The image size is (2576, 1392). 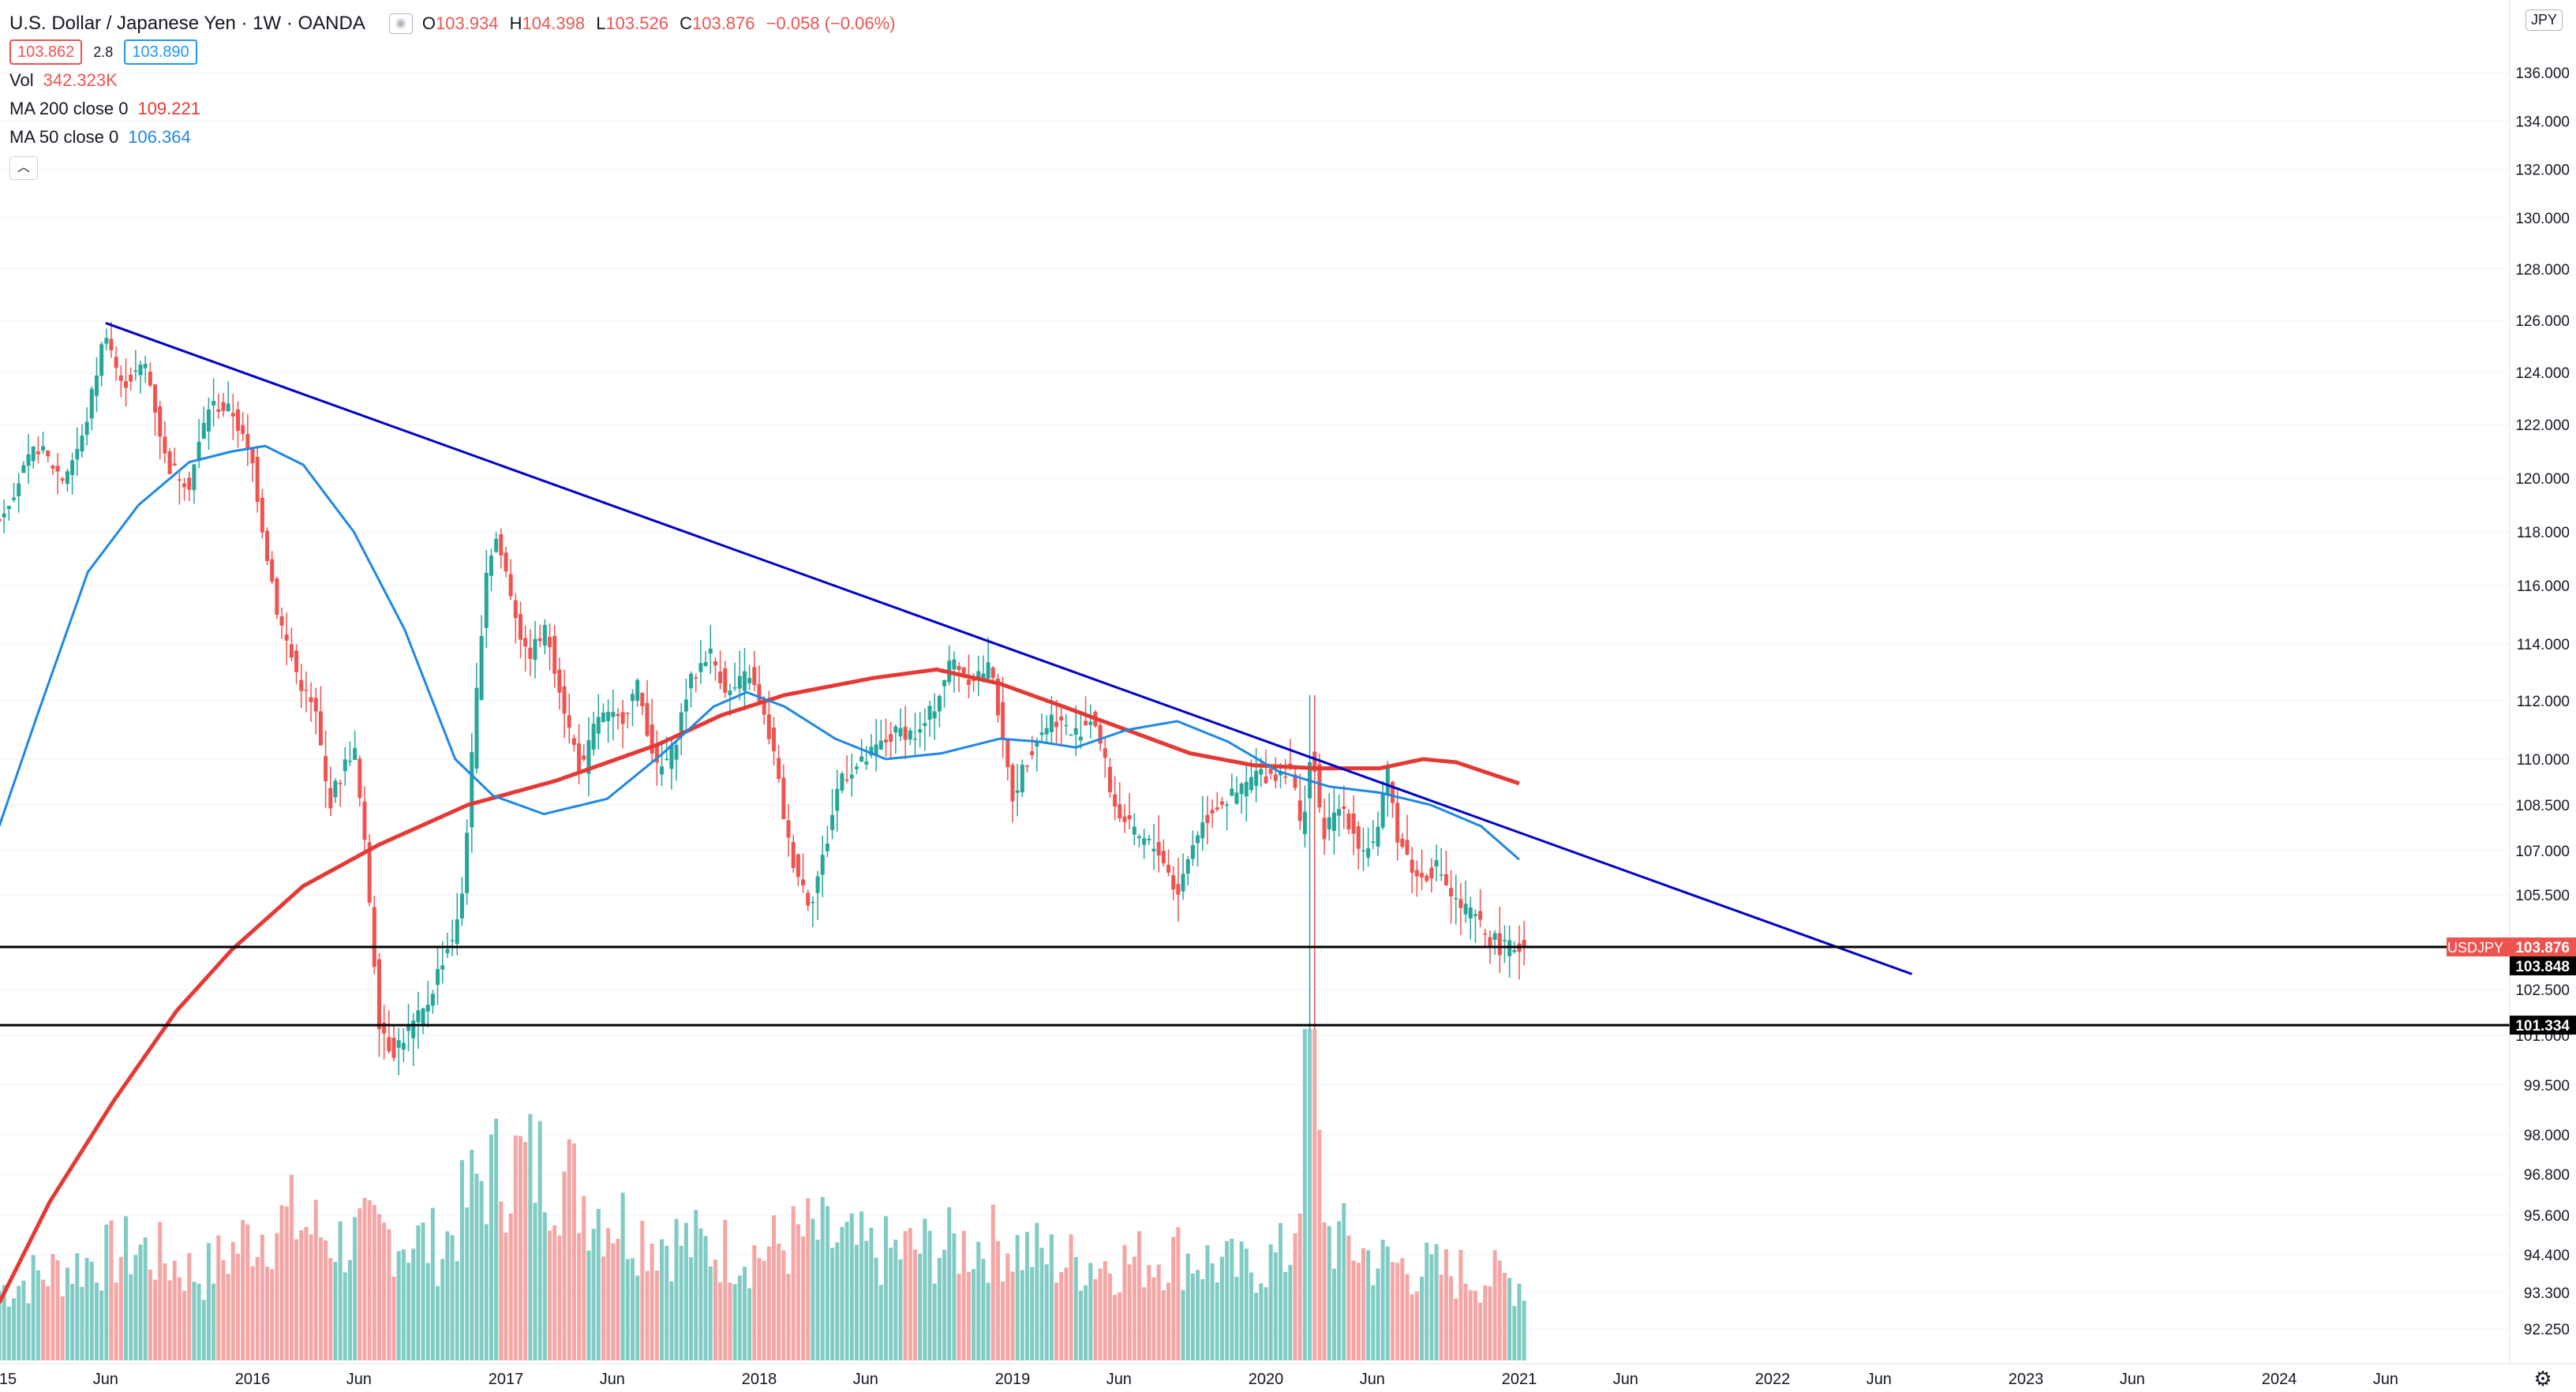 I want to click on sell-button: 103.862, so click(x=46, y=52).